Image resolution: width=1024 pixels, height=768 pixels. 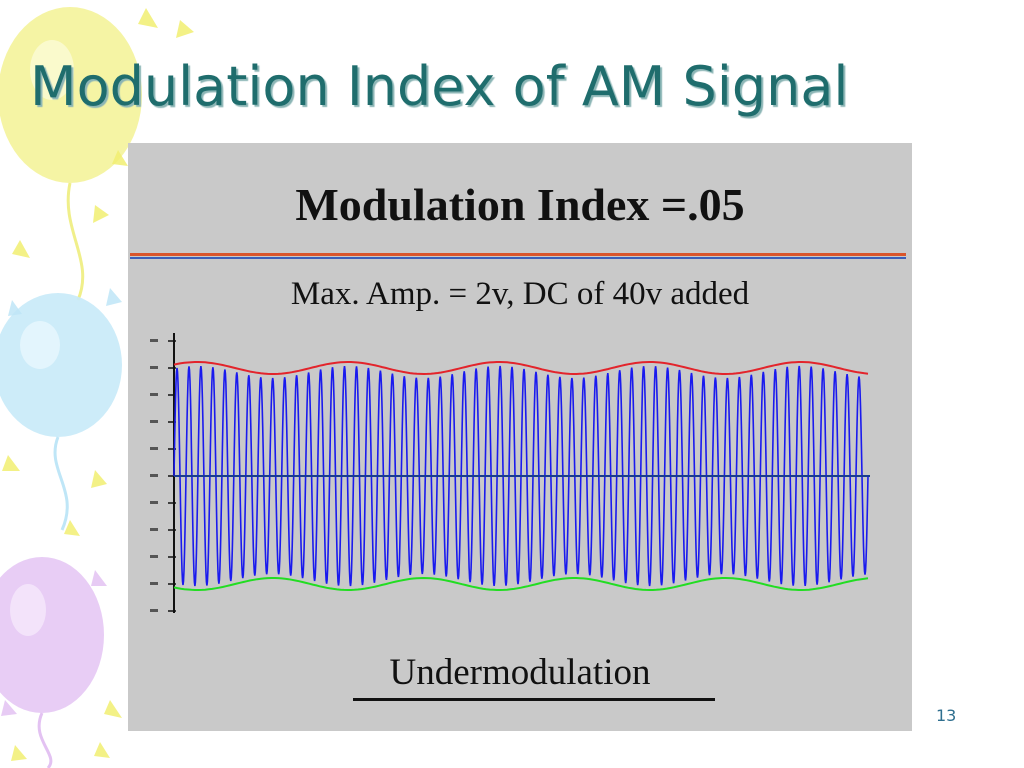 I want to click on upper-envelope-line, so click(x=521, y=368).